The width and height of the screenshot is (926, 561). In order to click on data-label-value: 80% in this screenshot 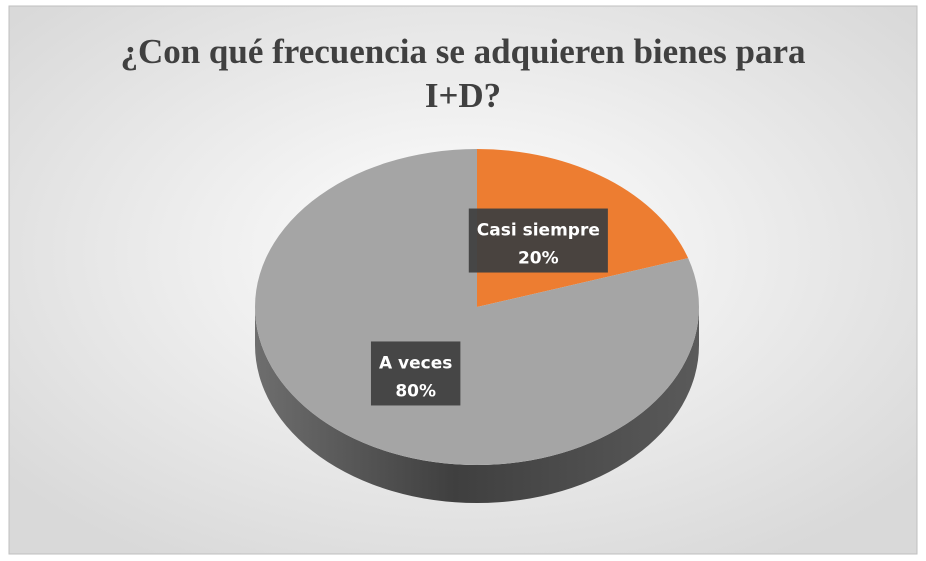, I will do `click(415, 391)`.